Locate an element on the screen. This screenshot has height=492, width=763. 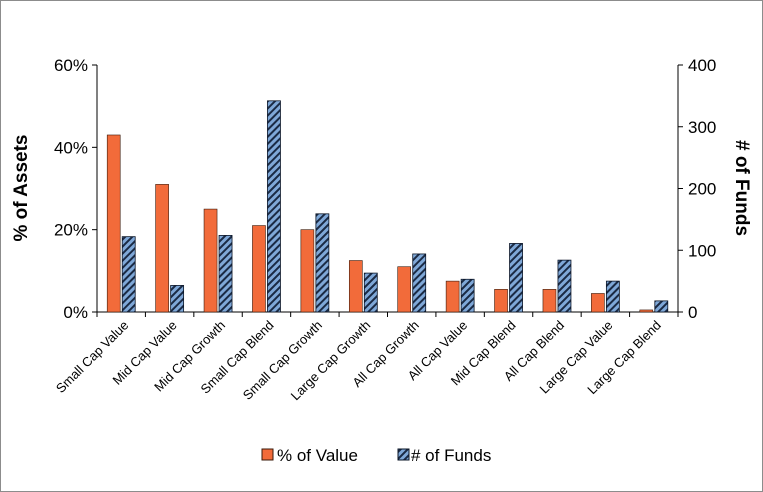
legend-label-funds: # of Funds is located at coordinates (451, 455).